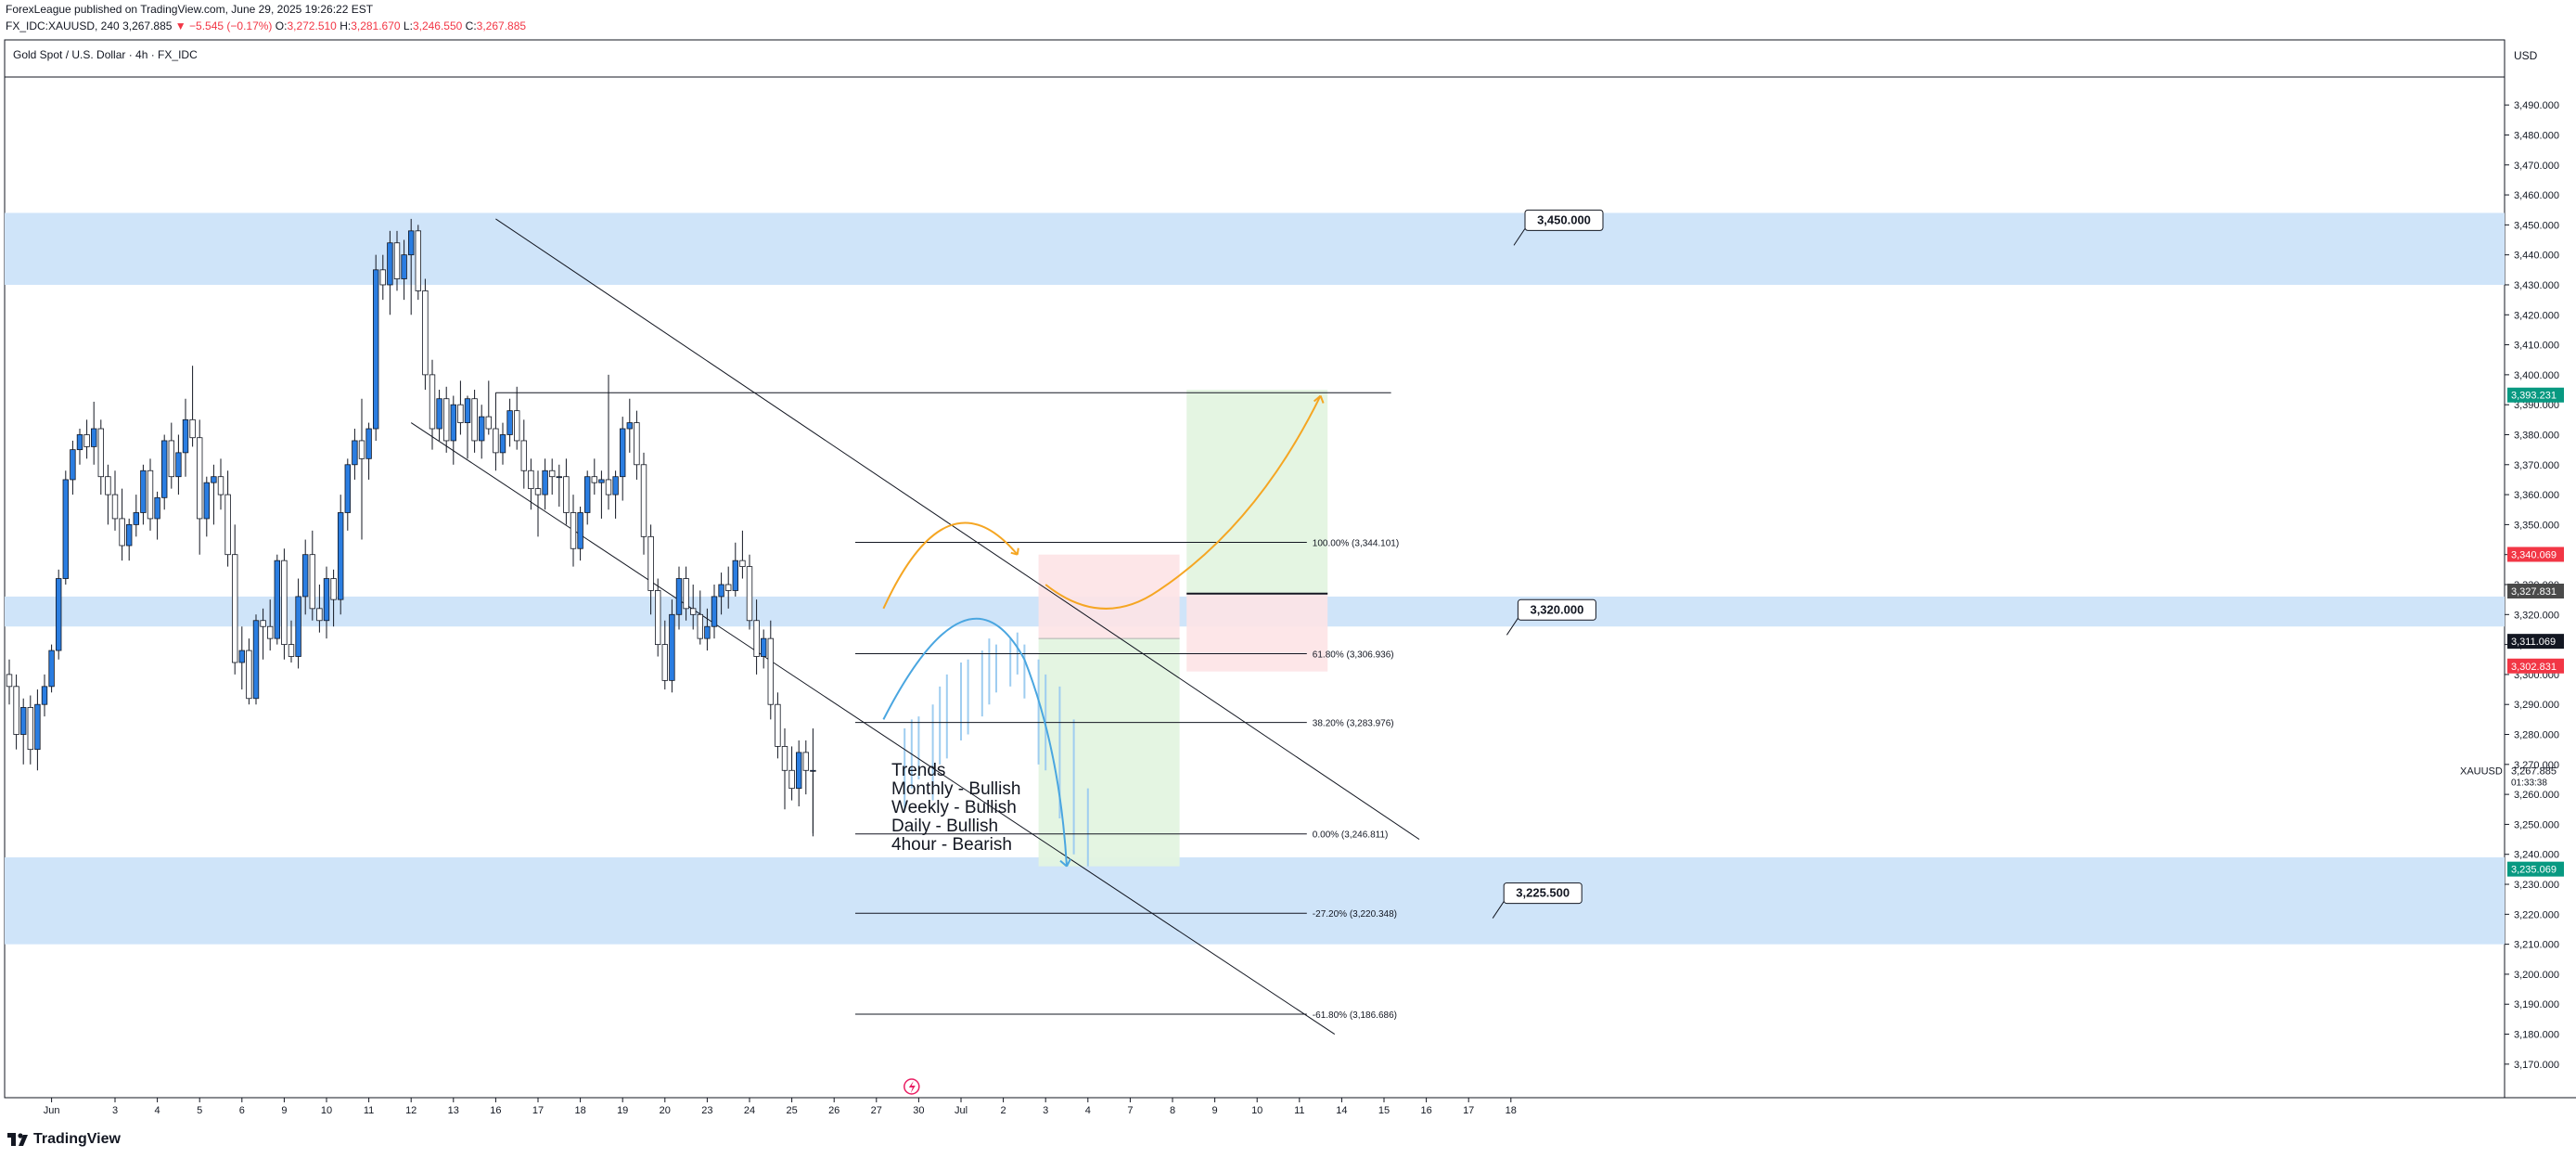 Image resolution: width=2576 pixels, height=1158 pixels. I want to click on blue-path-arrow, so click(975, 742).